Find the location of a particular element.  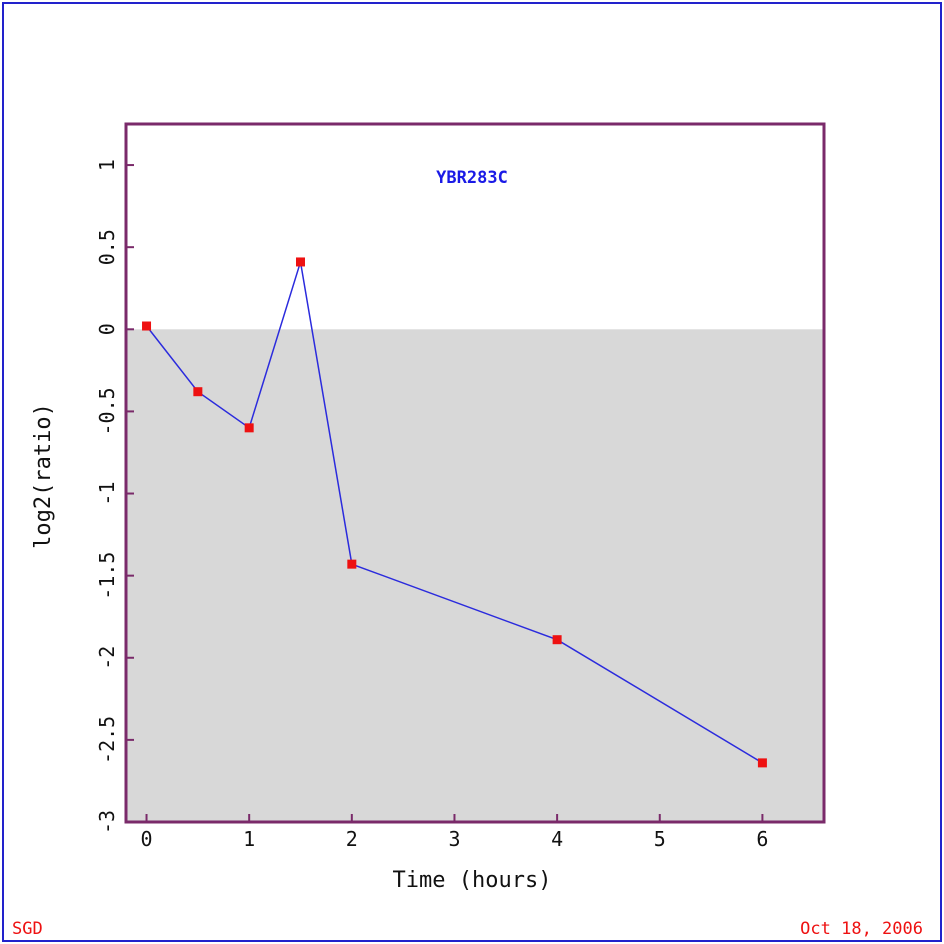

y-tick-label: -2 is located at coordinates (107, 658).